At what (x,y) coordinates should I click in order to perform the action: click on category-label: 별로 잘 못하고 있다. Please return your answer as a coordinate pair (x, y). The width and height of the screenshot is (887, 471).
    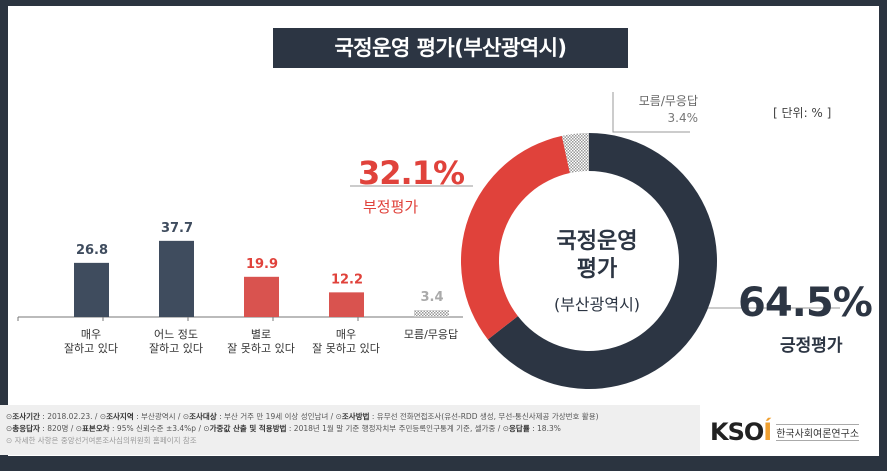
    Looking at the image, I should click on (261, 341).